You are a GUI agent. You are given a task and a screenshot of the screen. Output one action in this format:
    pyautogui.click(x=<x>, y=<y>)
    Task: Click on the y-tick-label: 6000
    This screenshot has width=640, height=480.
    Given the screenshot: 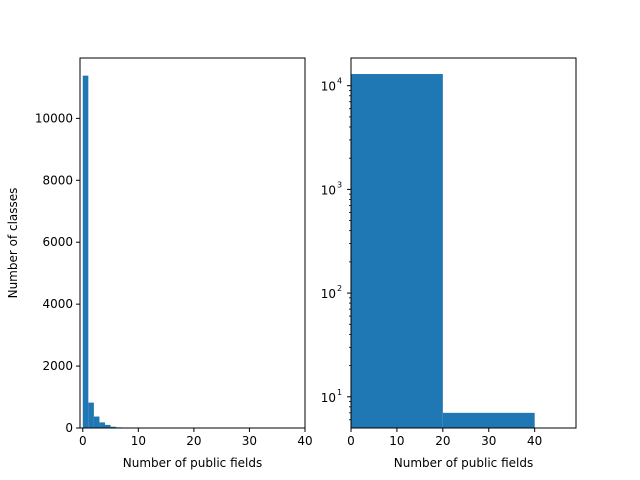 What is the action you would take?
    pyautogui.click(x=57, y=242)
    